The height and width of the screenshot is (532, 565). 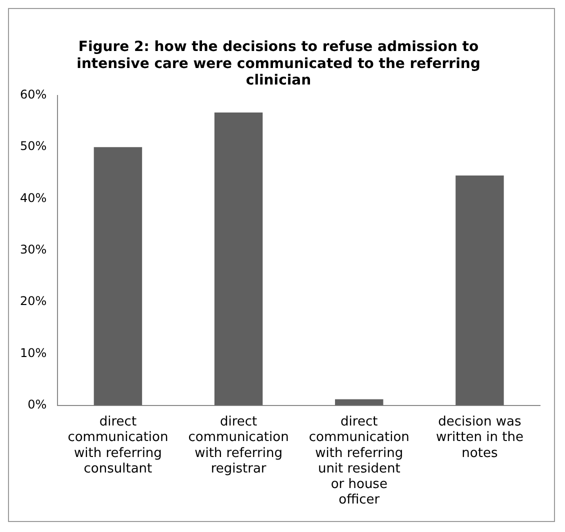 What do you see at coordinates (33, 95) in the screenshot?
I see `y-tick-label: 60%` at bounding box center [33, 95].